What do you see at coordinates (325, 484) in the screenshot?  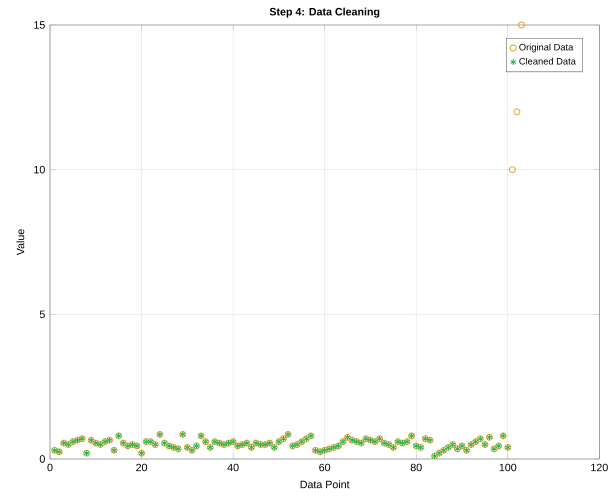 I see `x-axis-title: Data Point` at bounding box center [325, 484].